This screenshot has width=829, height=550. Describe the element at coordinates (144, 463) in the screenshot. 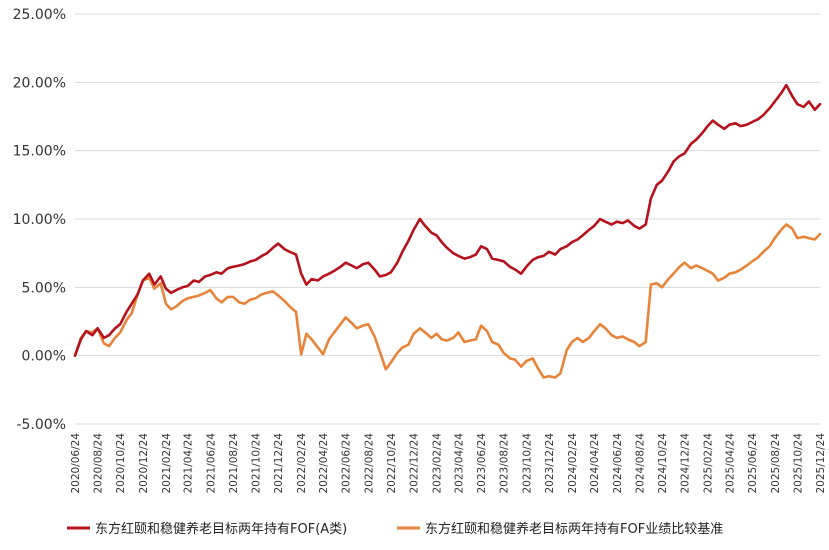

I see `x-tick-label: 2020/12/24` at that location.